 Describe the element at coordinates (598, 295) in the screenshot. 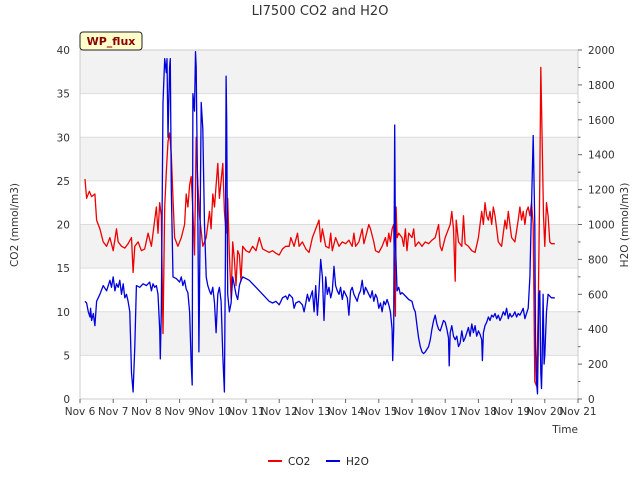

I see `y-right-tick-label: 600` at that location.